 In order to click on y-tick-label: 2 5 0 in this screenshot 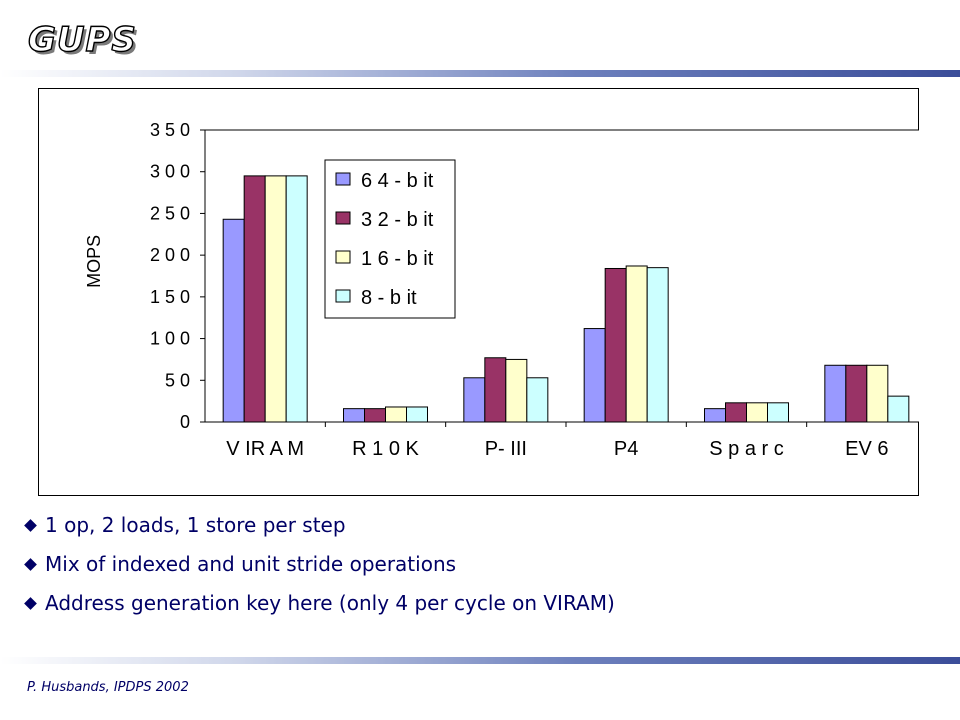, I will do `click(170, 213)`.